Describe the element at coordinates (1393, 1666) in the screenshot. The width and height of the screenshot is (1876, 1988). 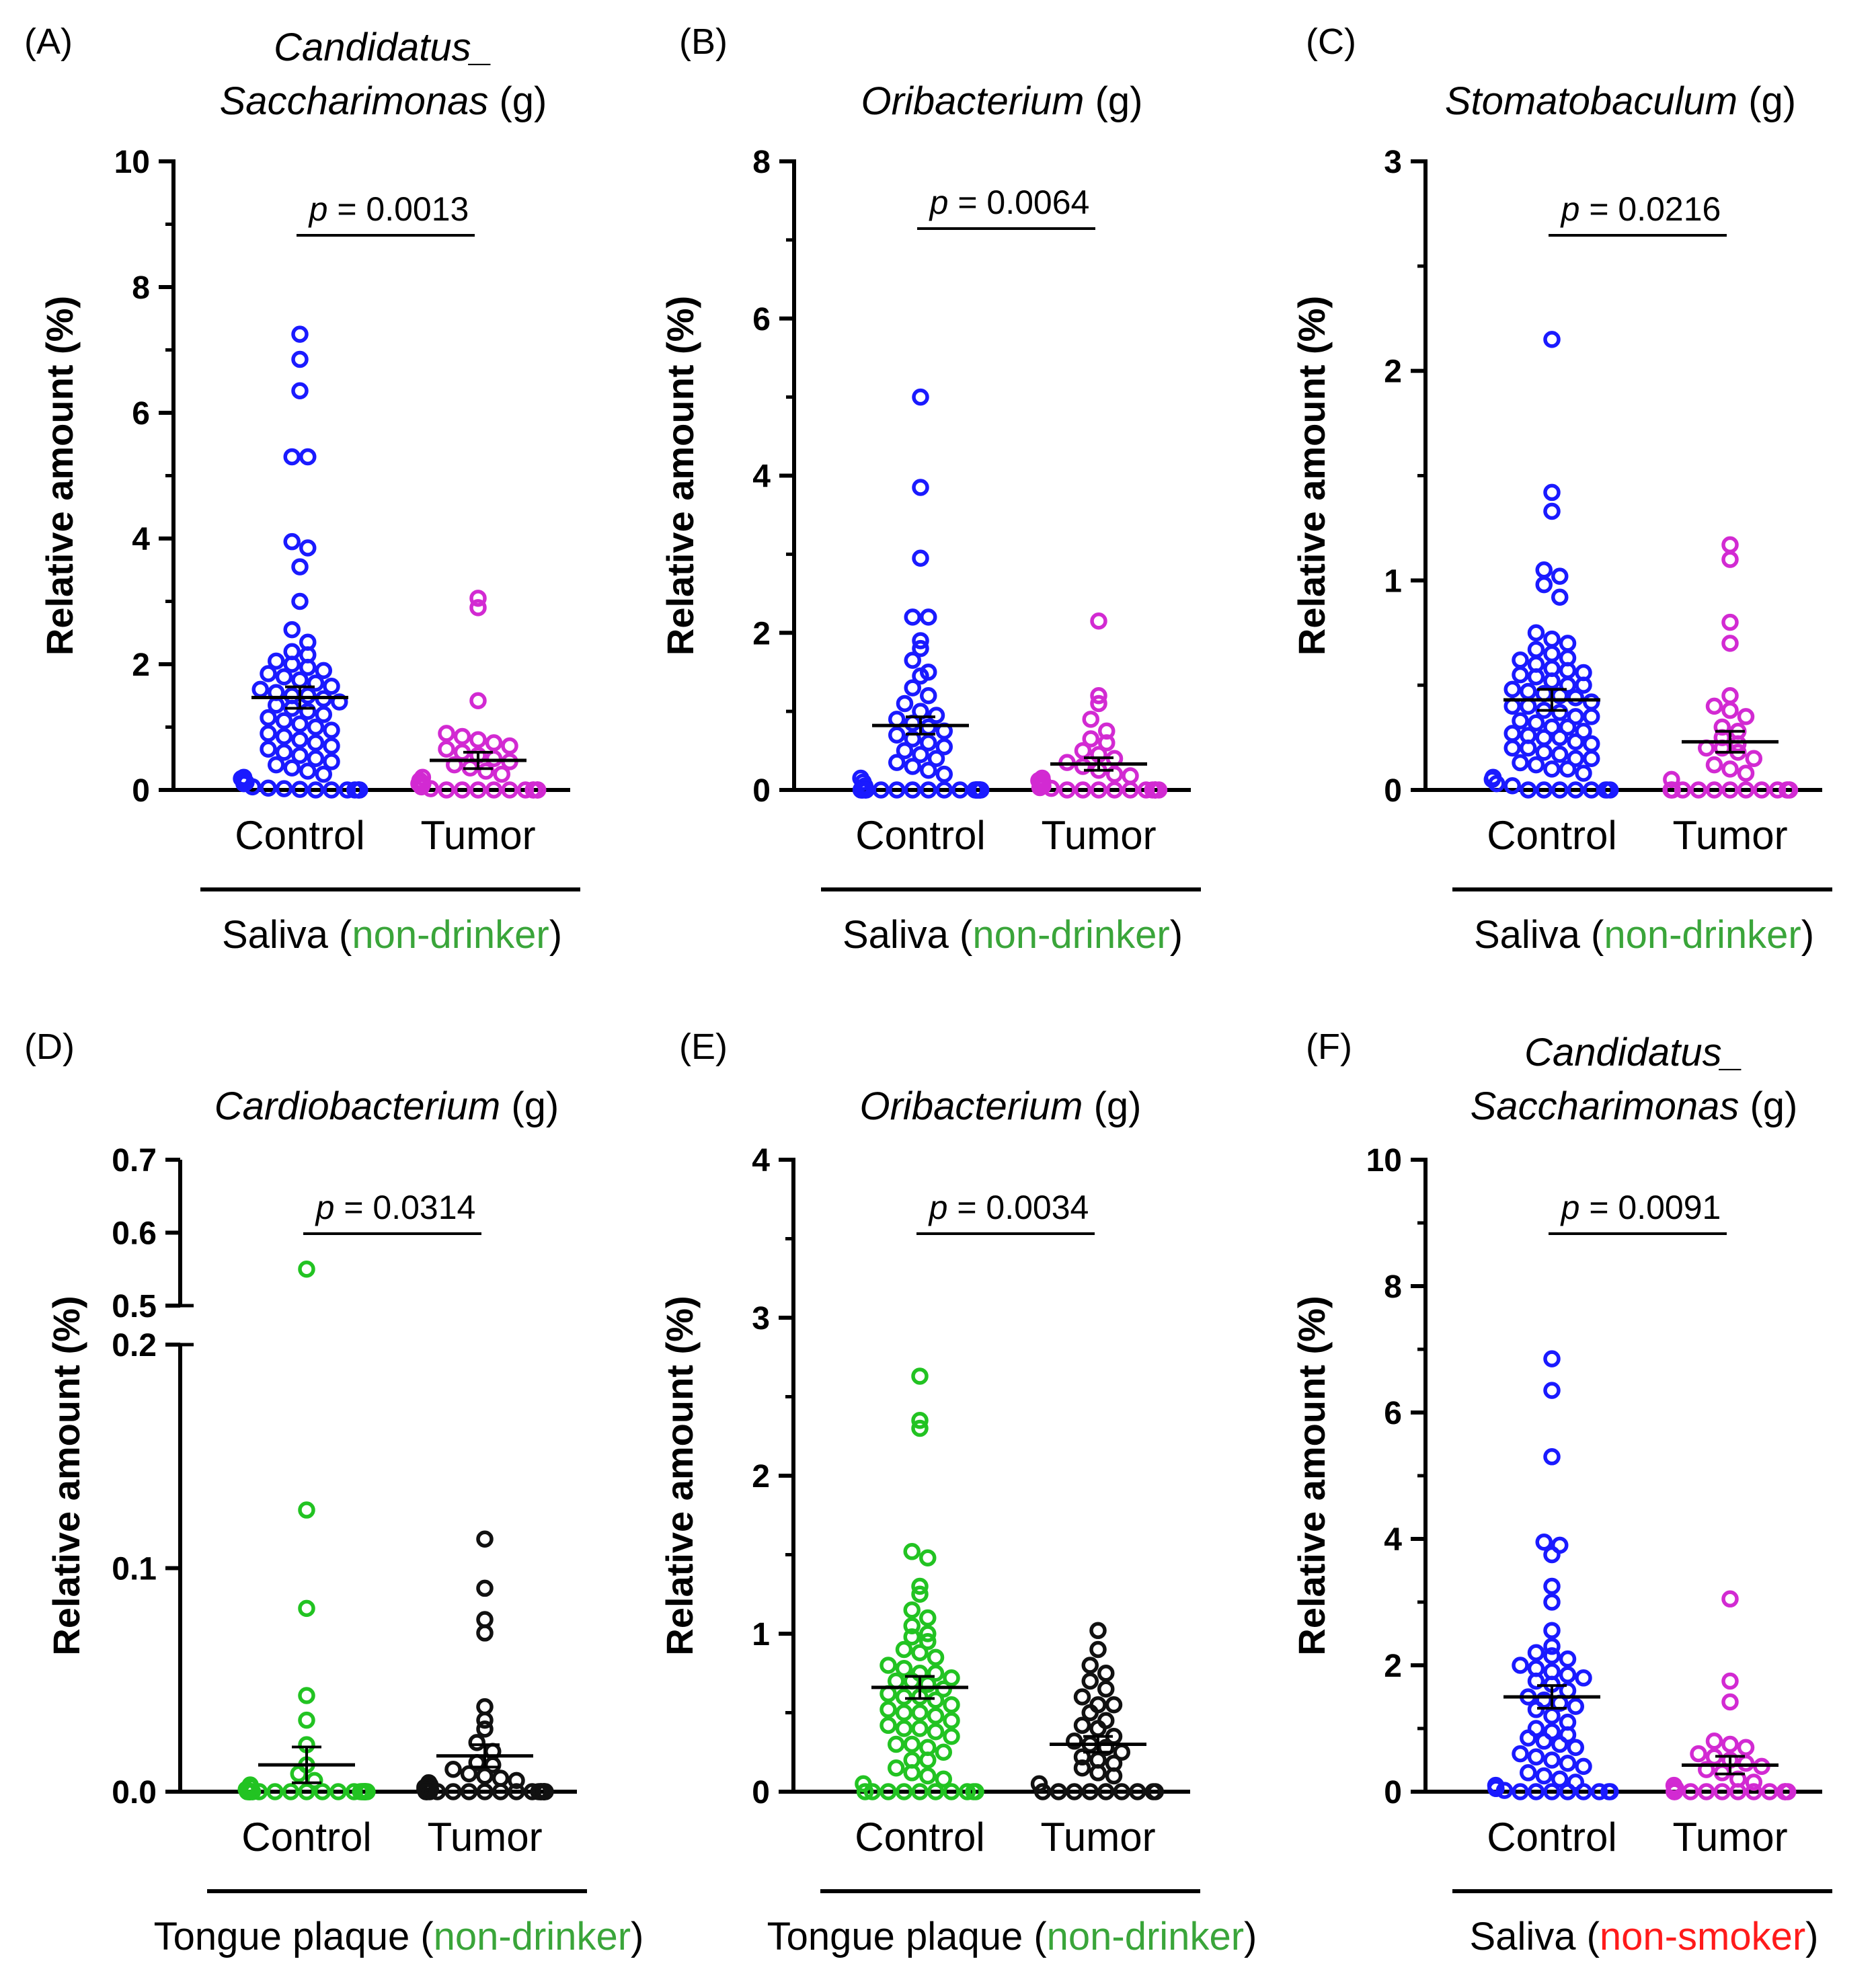
I see `y-tick-label: 2` at that location.